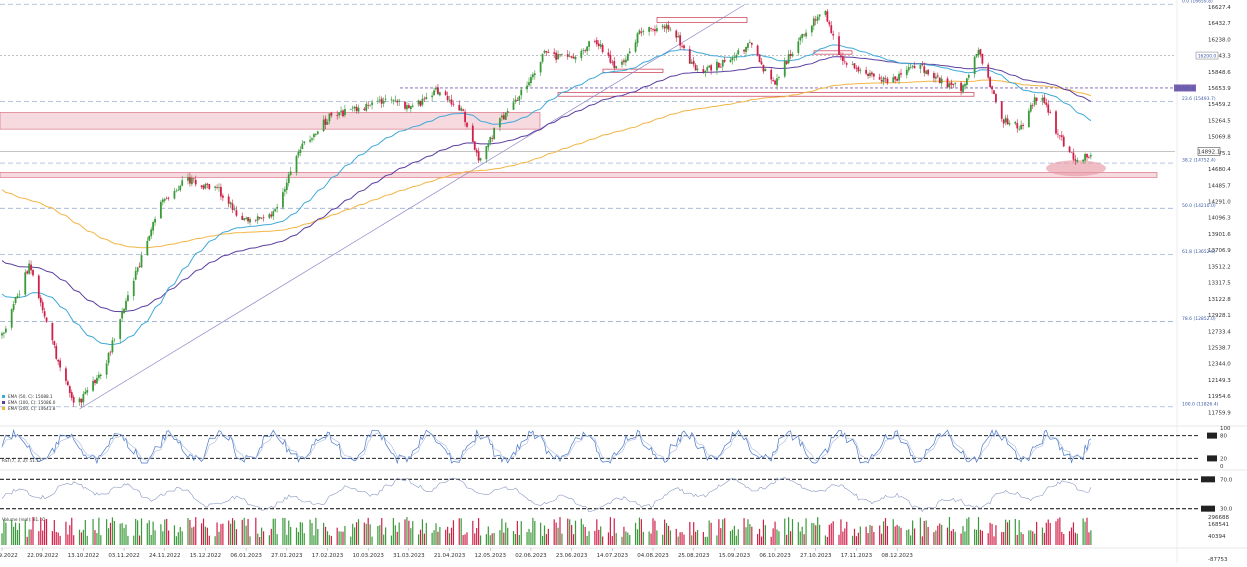 The image size is (1247, 567). What do you see at coordinates (1219, 138) in the screenshot?
I see `price-tick-label: 15069.8` at bounding box center [1219, 138].